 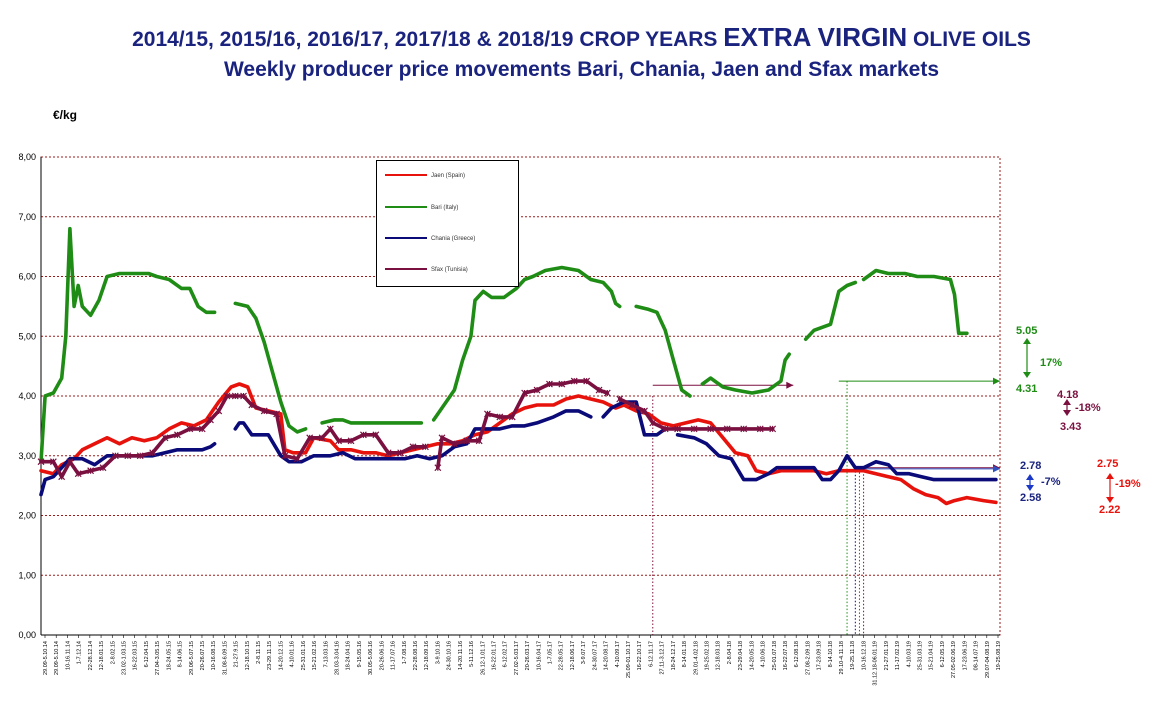 What do you see at coordinates (1068, 395) in the screenshot?
I see `sfax-from-value: 4.18` at bounding box center [1068, 395].